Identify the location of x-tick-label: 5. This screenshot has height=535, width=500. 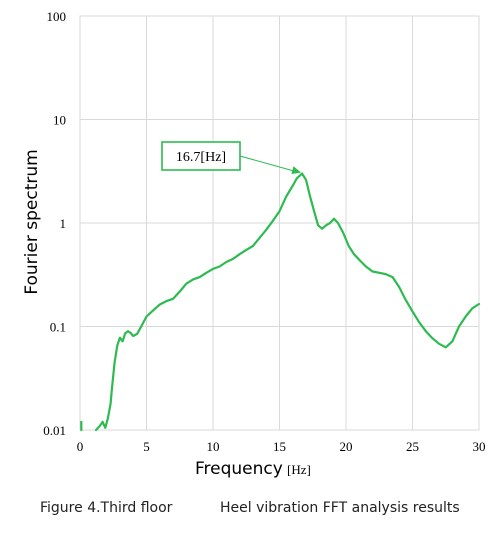
(146, 446).